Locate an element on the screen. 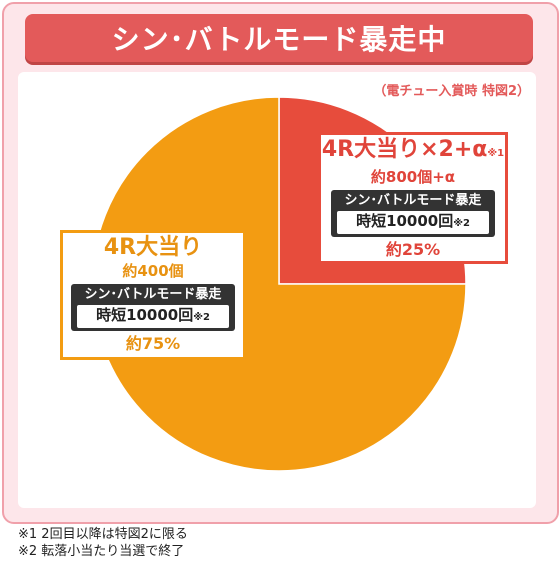 The width and height of the screenshot is (560, 562). footnotes: ※1 2回目以降は特図2に限る ※2 転落小当たり当選で終了 is located at coordinates (103, 543).